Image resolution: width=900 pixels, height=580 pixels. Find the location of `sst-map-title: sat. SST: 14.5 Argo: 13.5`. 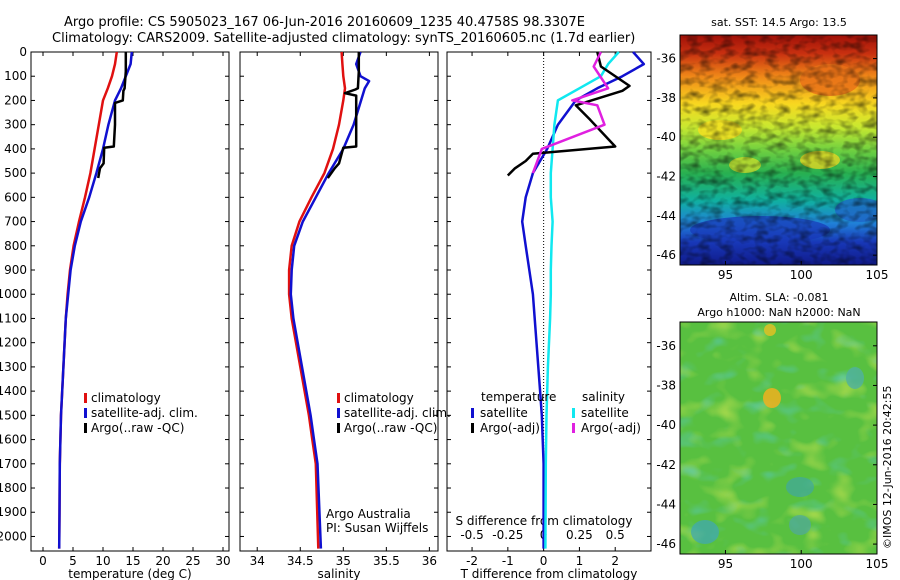

sst-map-title: sat. SST: 14.5 Argo: 13.5 is located at coordinates (779, 22).